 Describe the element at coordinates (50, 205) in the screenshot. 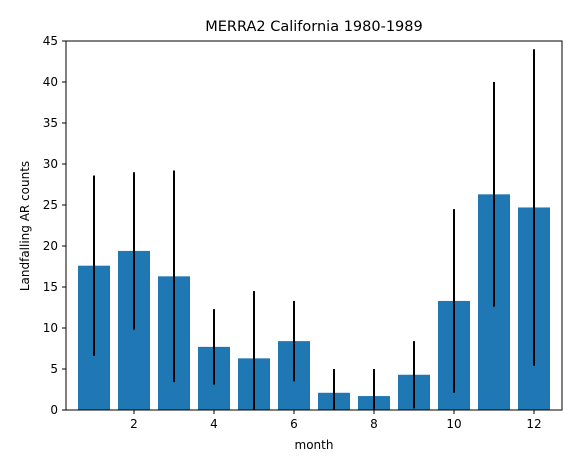

I see `y-tick-label: 25` at that location.